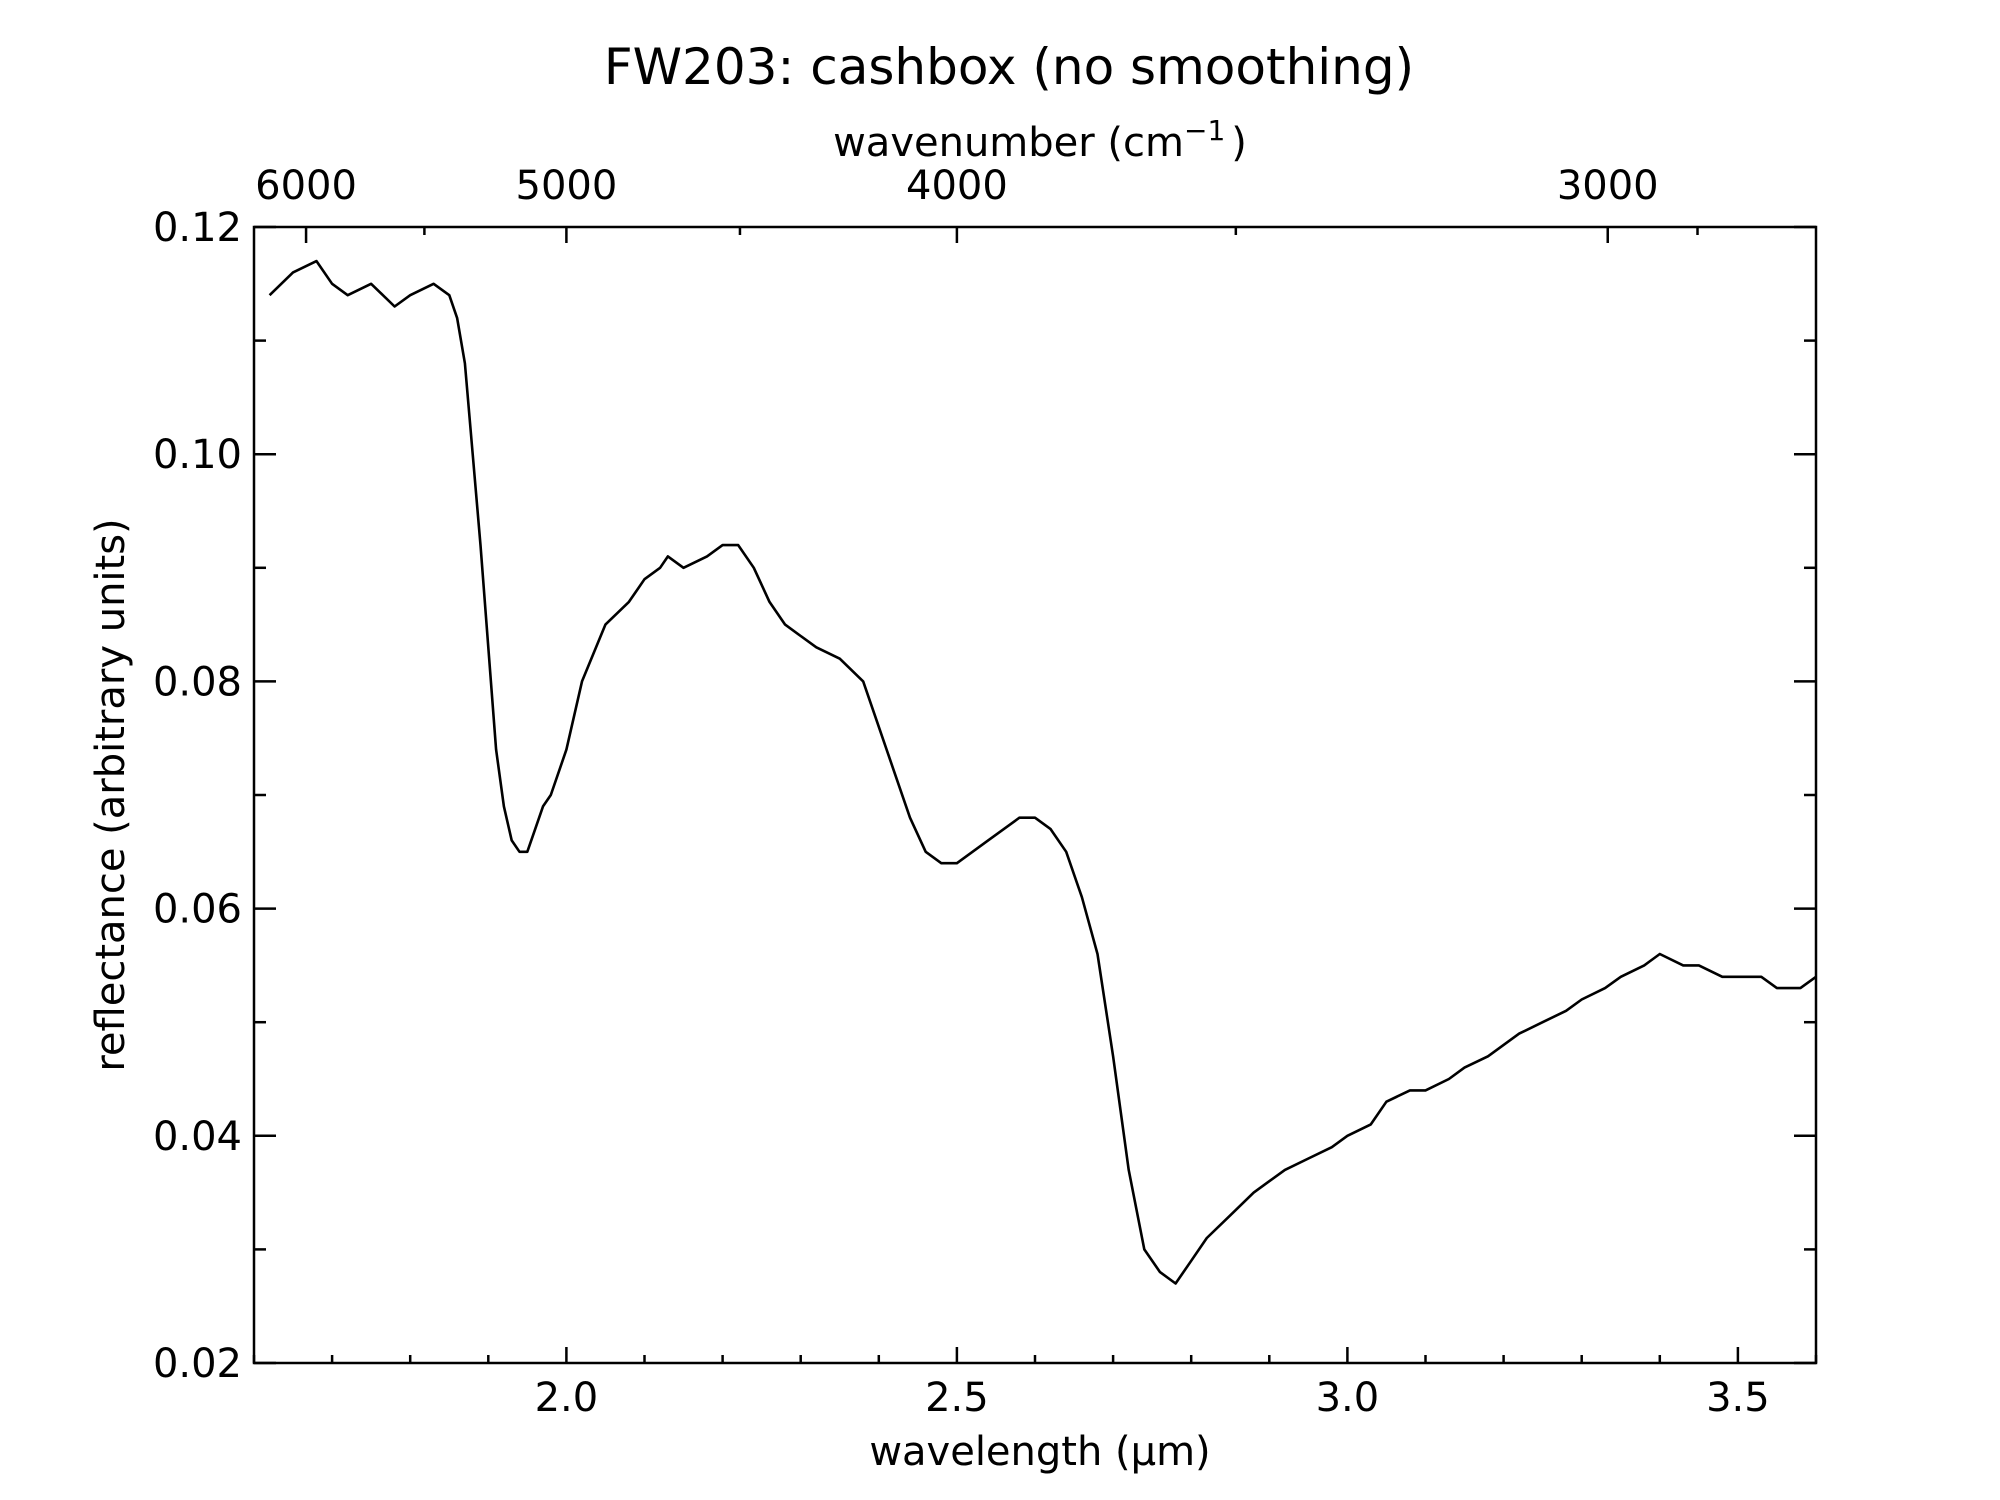 Image resolution: width=2000 pixels, height=1500 pixels. What do you see at coordinates (197, 910) in the screenshot?
I see `y-tick-label: 0.06` at bounding box center [197, 910].